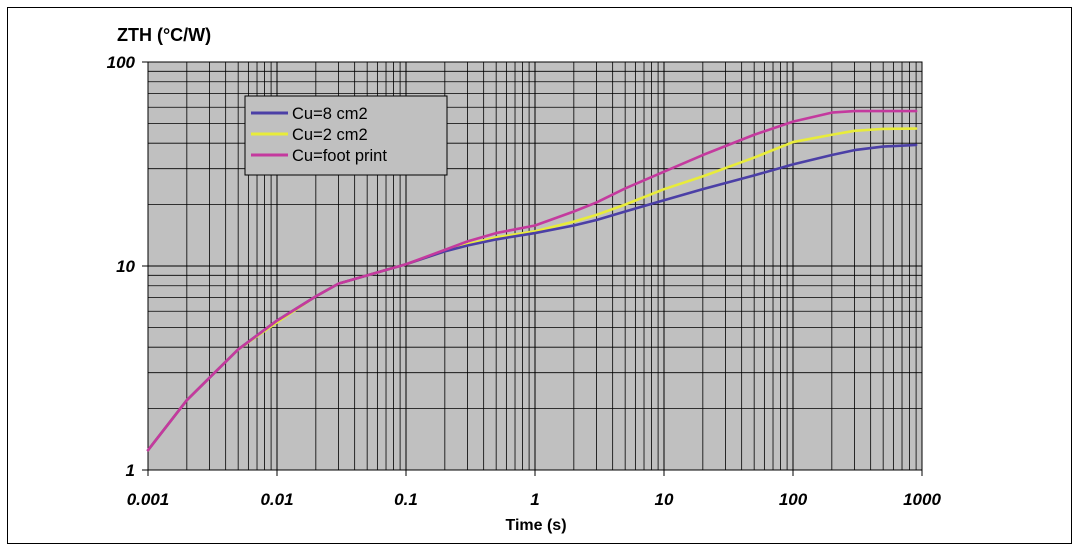 The width and height of the screenshot is (1082, 554). Describe the element at coordinates (922, 499) in the screenshot. I see `x-tick-label: 1000` at that location.